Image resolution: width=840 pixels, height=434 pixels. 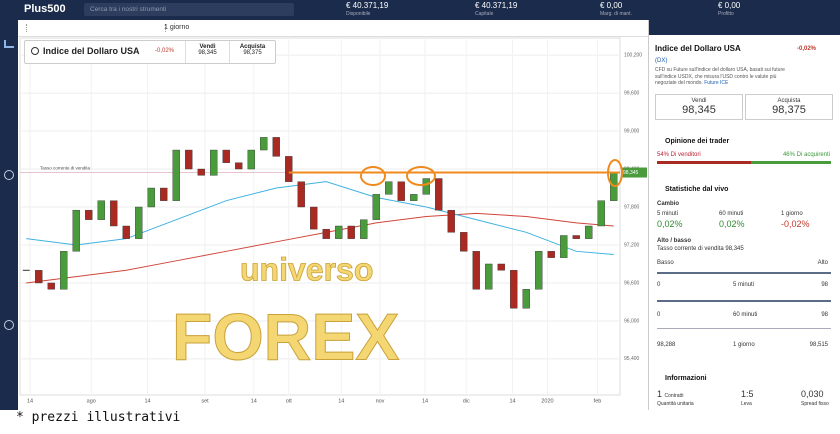 I want to click on sentiment-segment, so click(x=704, y=162).